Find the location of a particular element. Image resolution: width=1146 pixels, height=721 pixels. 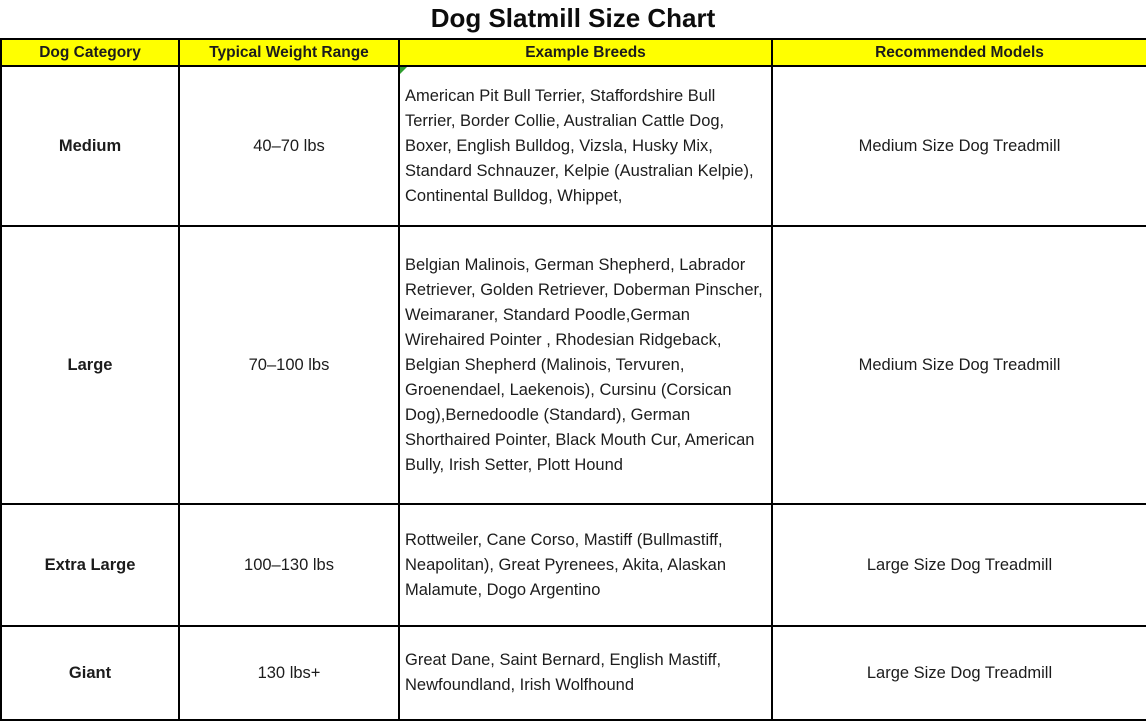

weight-range-cell: 100–130 lbs is located at coordinates (289, 565).